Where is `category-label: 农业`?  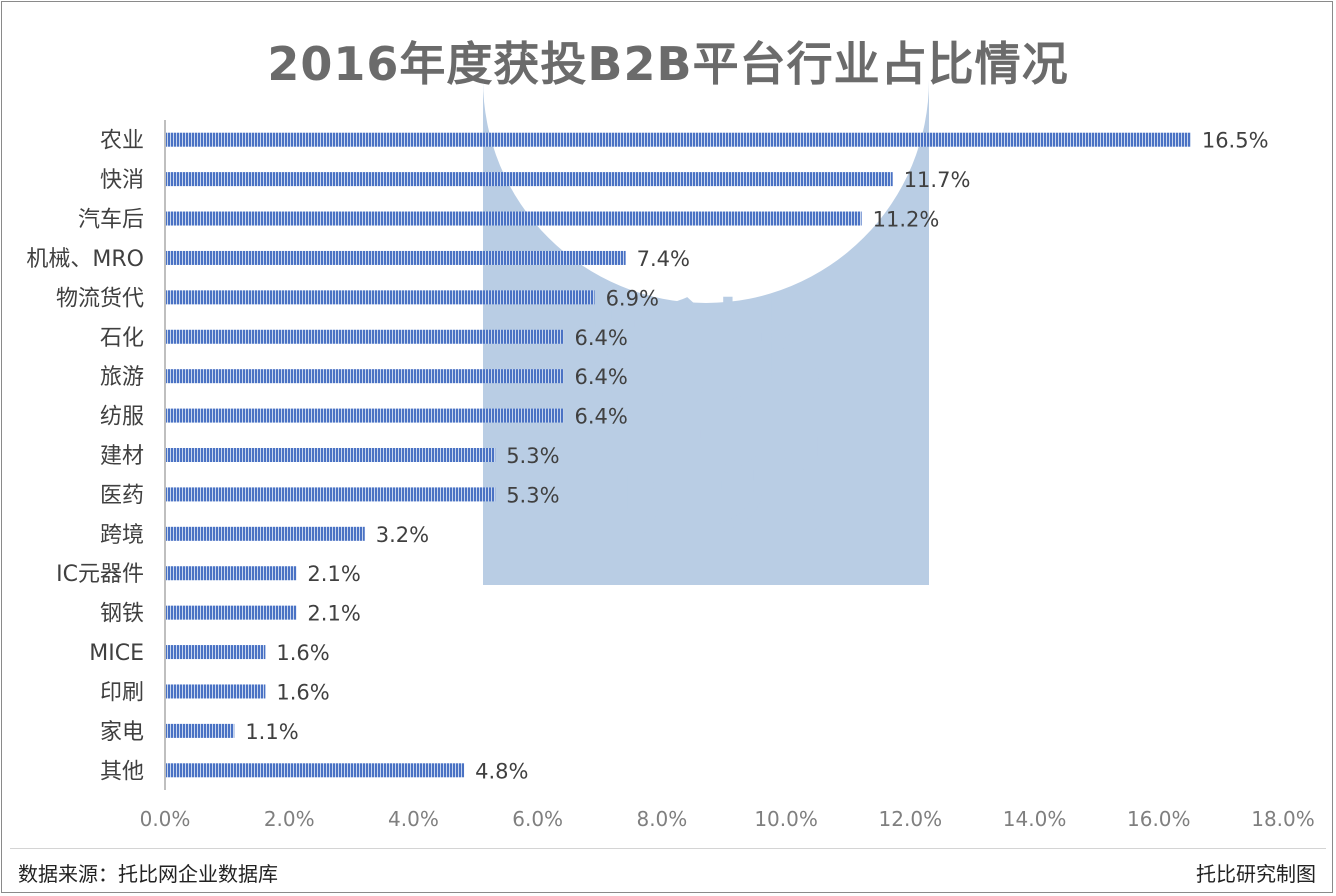 category-label: 农业 is located at coordinates (122, 141).